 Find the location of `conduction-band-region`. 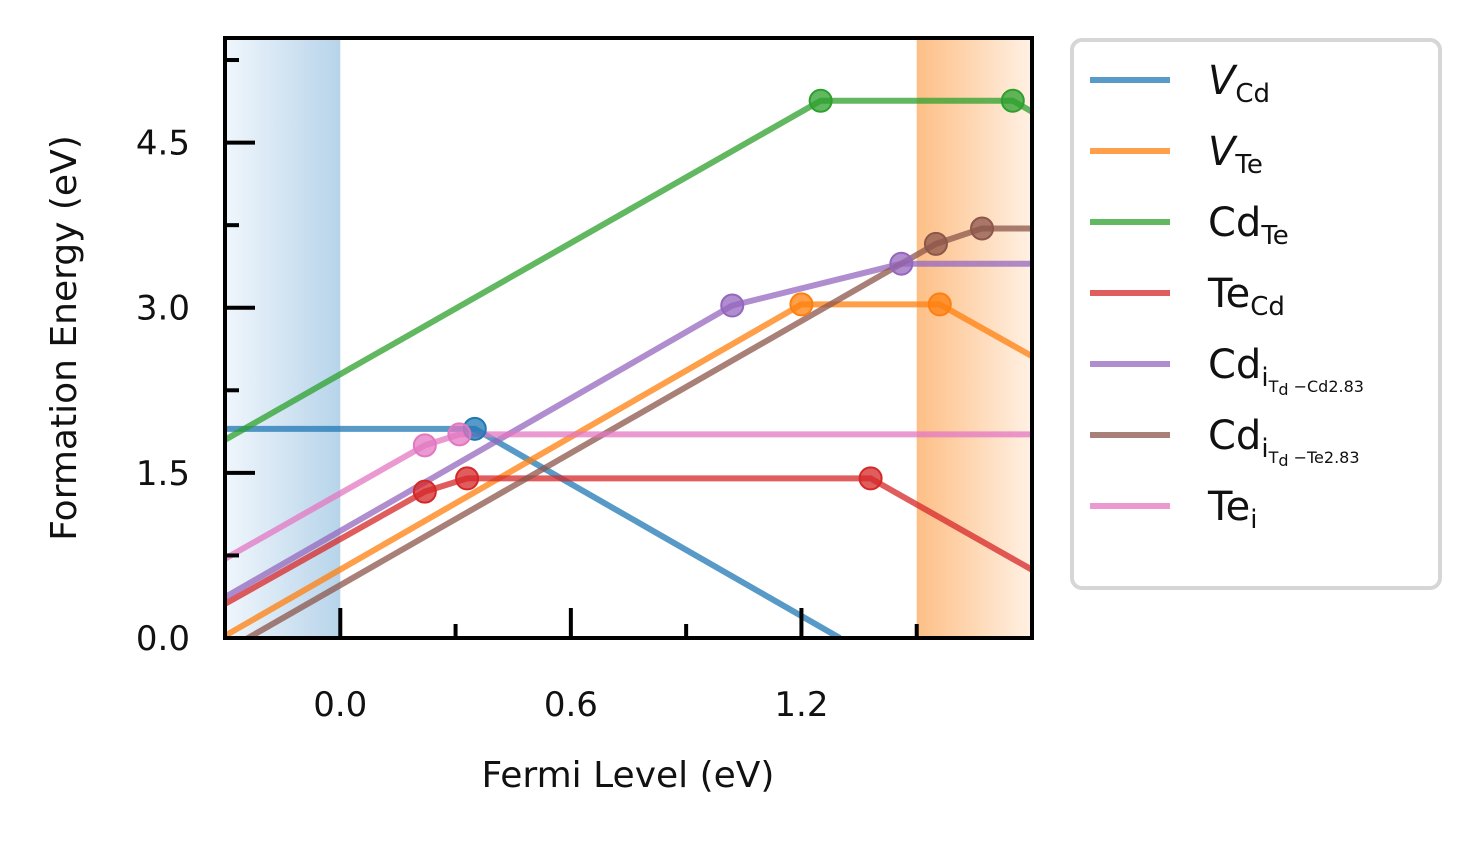

conduction-band-region is located at coordinates (974, 338).